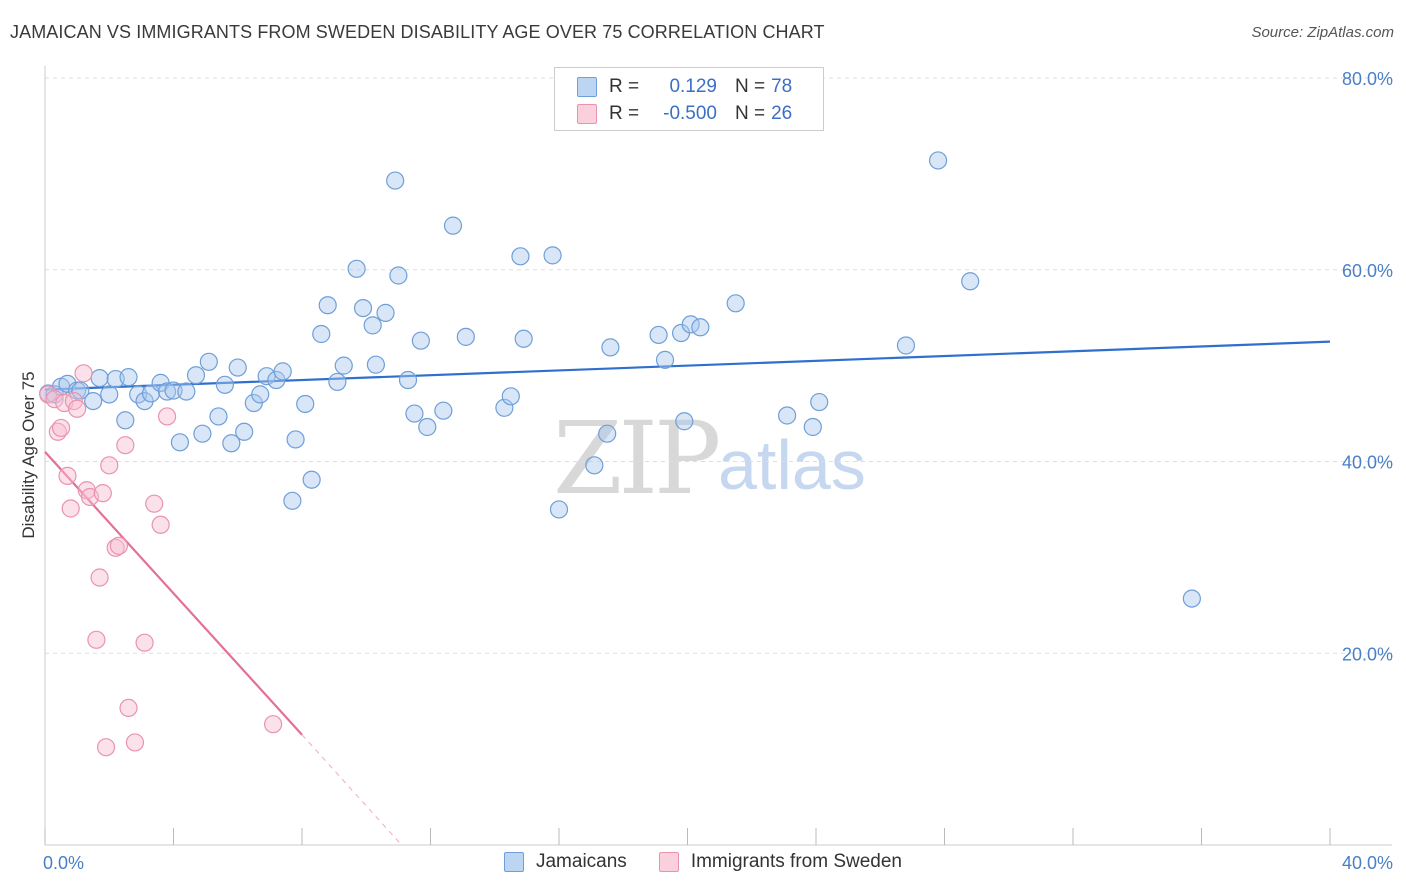 Image resolution: width=1406 pixels, height=892 pixels. Describe the element at coordinates (792, 465) in the screenshot. I see `watermark-atlas: atlas` at that location.